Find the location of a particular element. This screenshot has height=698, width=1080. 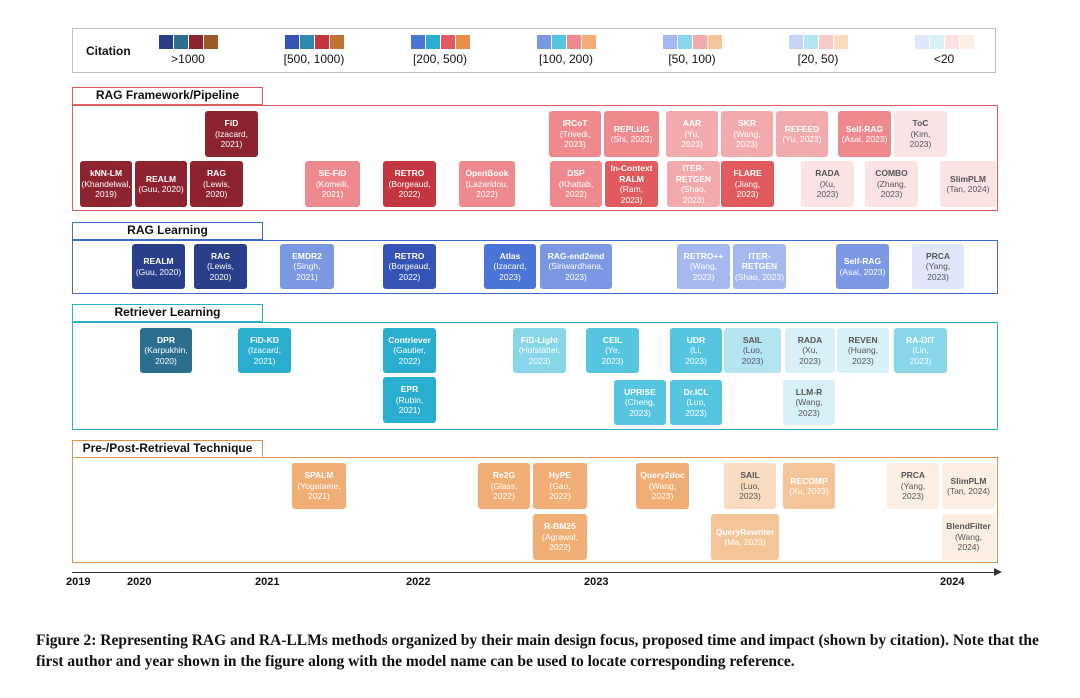

method-tile: R-BM25 (Agrawal, 2022) is located at coordinates (560, 537).